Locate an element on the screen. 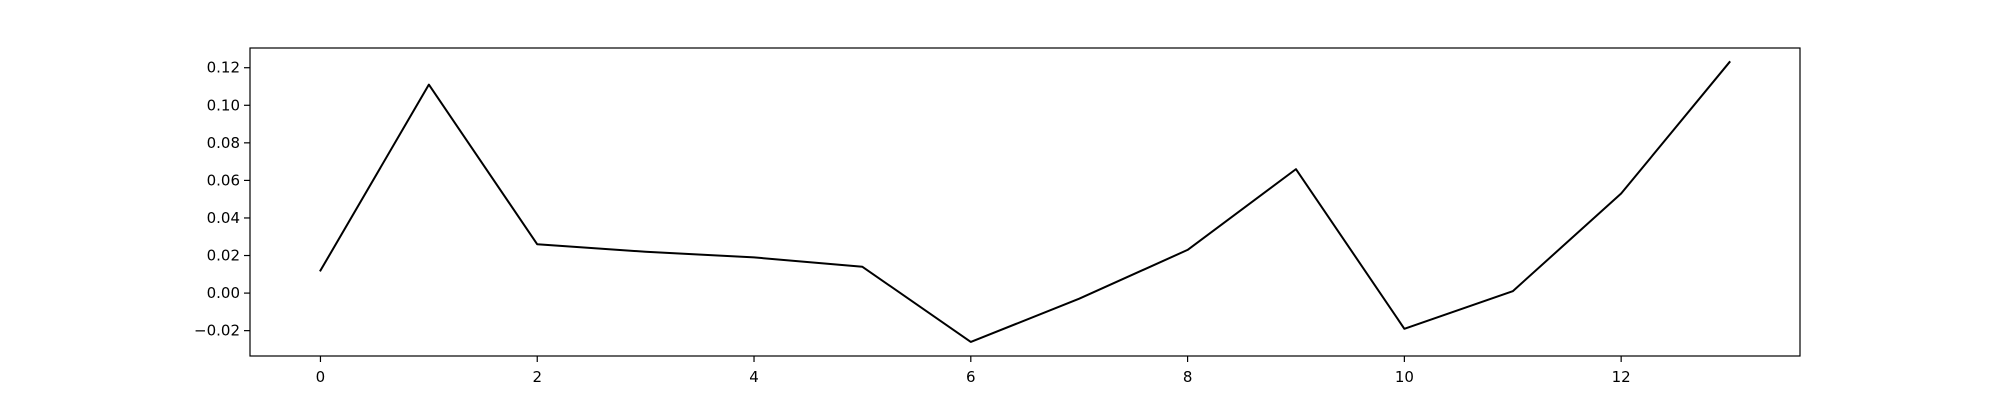 This screenshot has width=2000, height=404. y-tick-label: 0.02 is located at coordinates (223, 256).